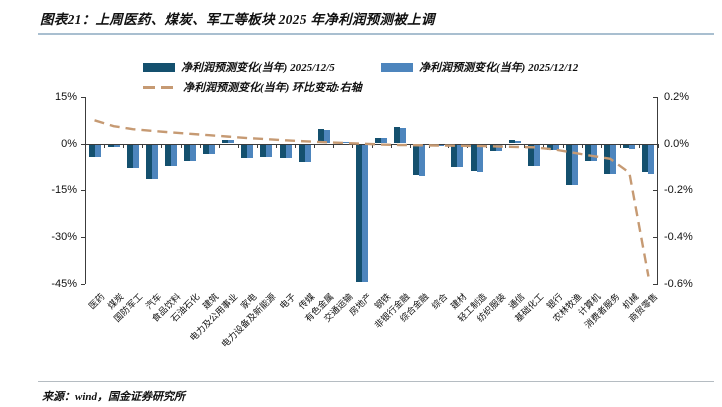  Describe the element at coordinates (460, 156) in the screenshot. I see `bar-week2-建材` at that location.